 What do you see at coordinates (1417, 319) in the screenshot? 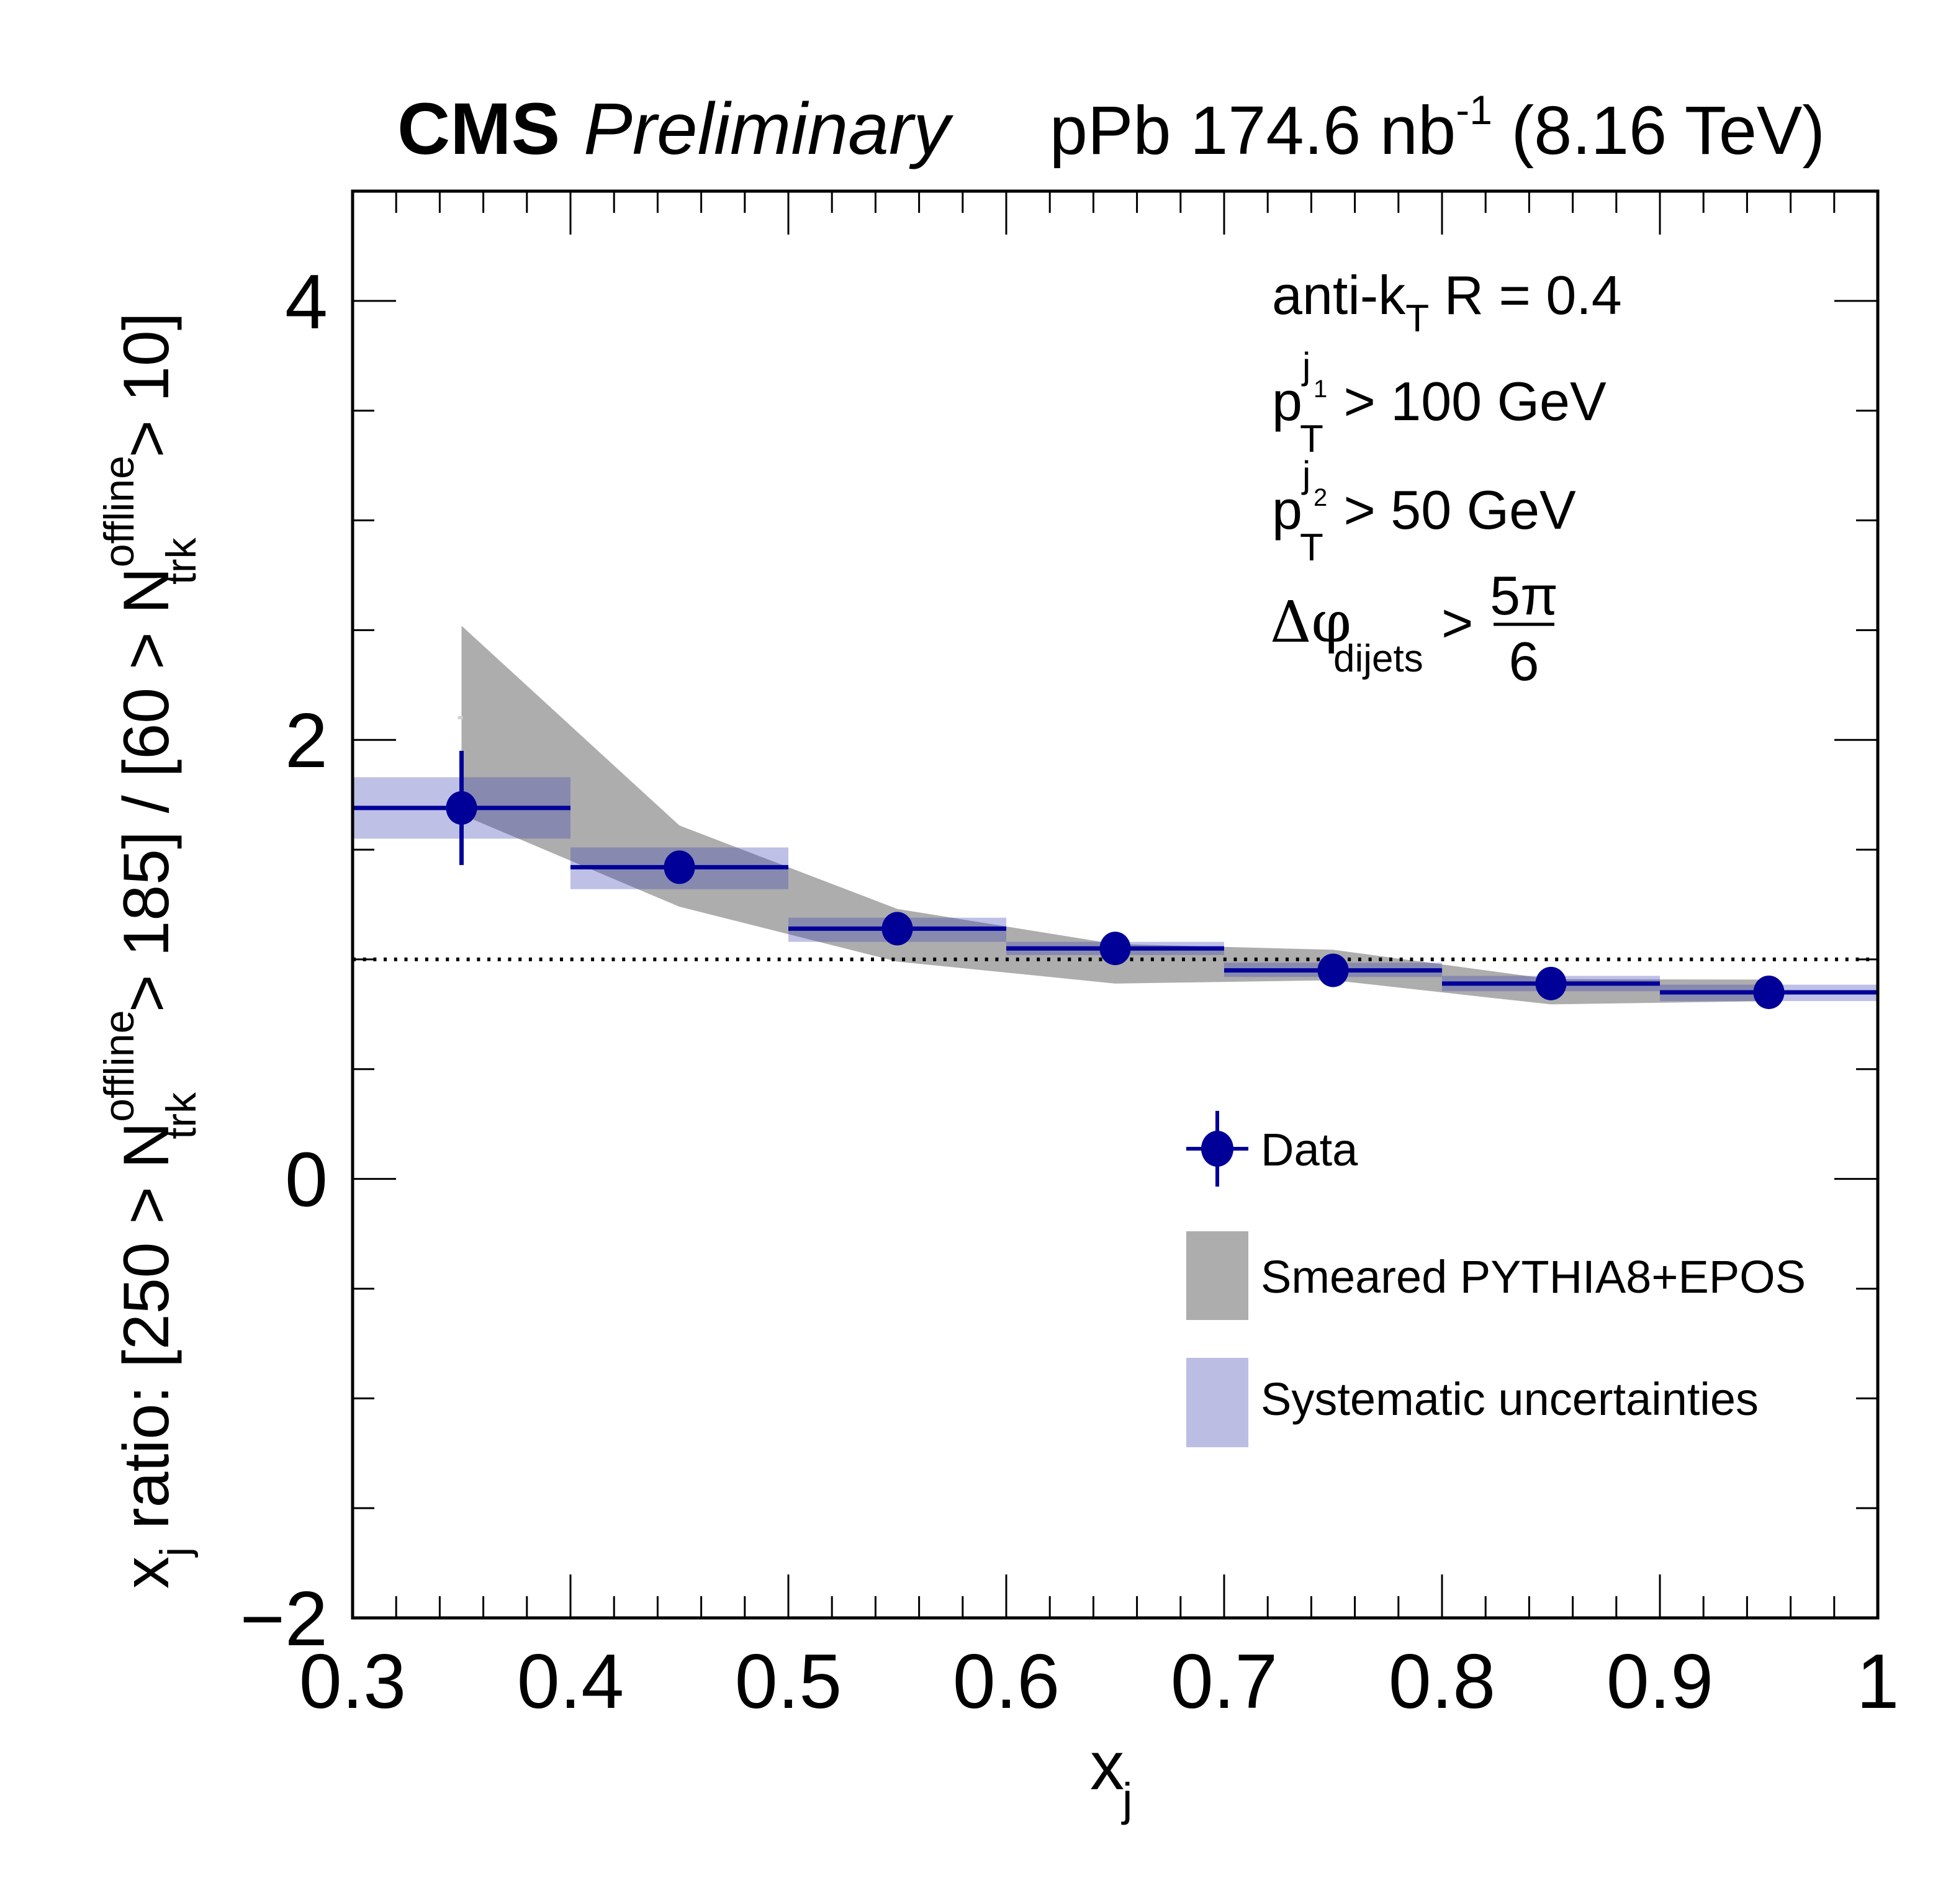
I see `annotation-algo-sub: T` at bounding box center [1417, 319].